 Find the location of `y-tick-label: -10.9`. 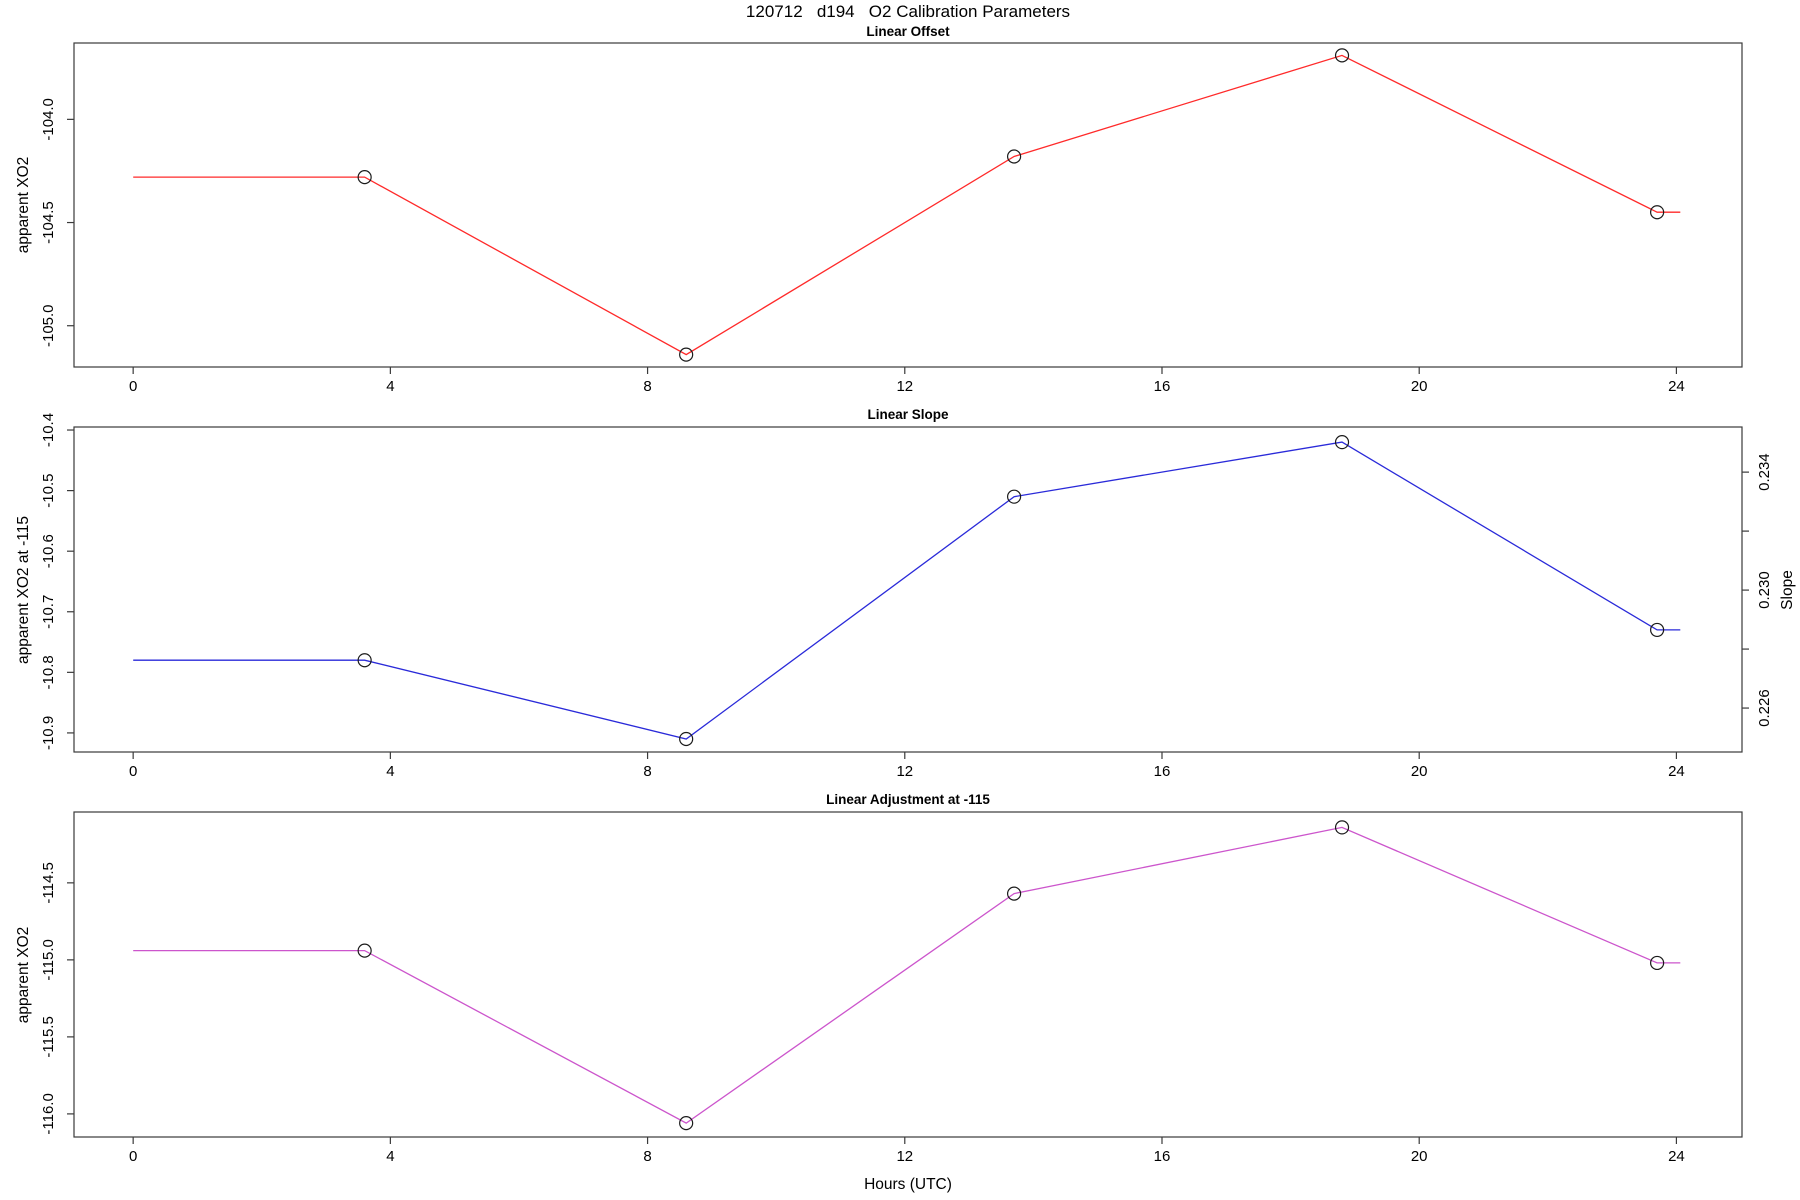

y-tick-label: -10.9 is located at coordinates (48, 733).